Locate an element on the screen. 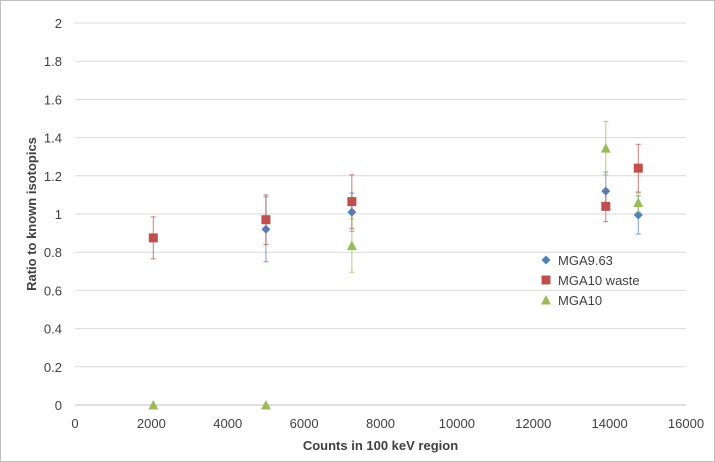 The width and height of the screenshot is (715, 462). x-tick-label: 10000 is located at coordinates (457, 423).